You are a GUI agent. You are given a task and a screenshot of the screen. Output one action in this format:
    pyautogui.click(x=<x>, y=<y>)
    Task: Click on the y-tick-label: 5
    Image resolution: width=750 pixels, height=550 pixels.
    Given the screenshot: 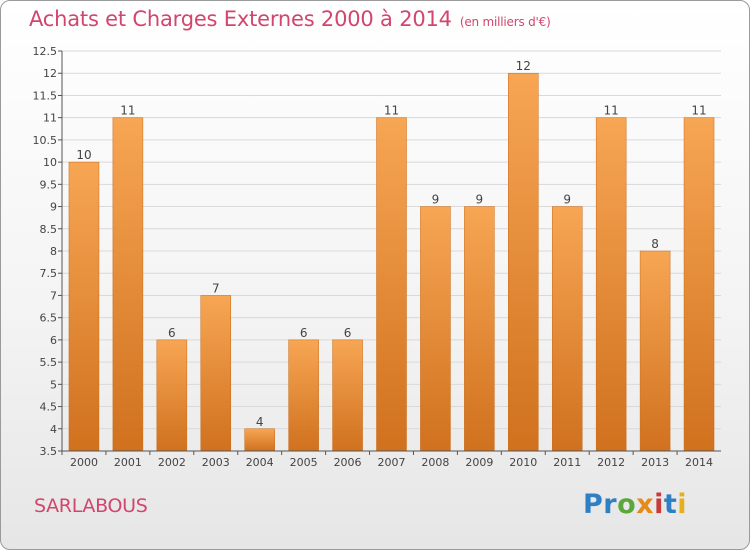 What is the action you would take?
    pyautogui.click(x=53, y=384)
    